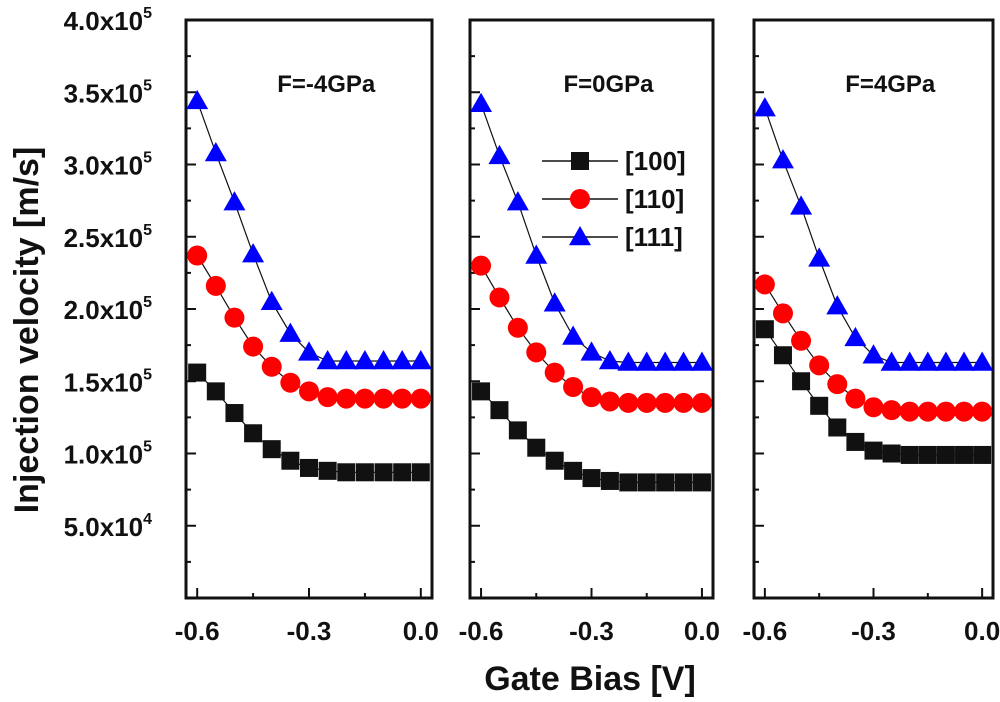 The width and height of the screenshot is (1000, 702). I want to click on y-axis-label: Injection velocity [m/s], so click(27, 330).